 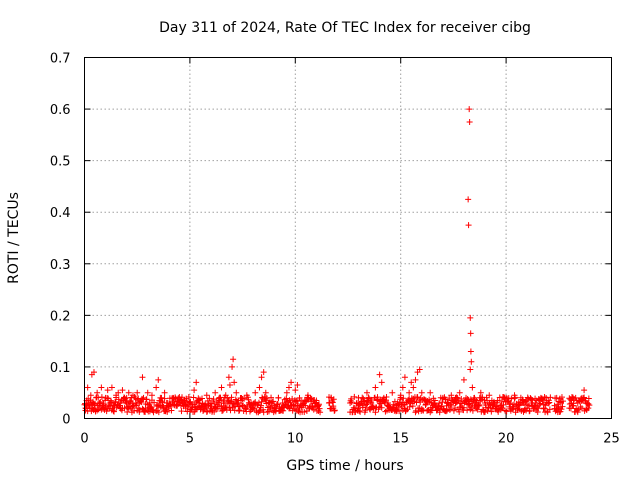 I want to click on x-tick-label: 10, so click(x=295, y=439).